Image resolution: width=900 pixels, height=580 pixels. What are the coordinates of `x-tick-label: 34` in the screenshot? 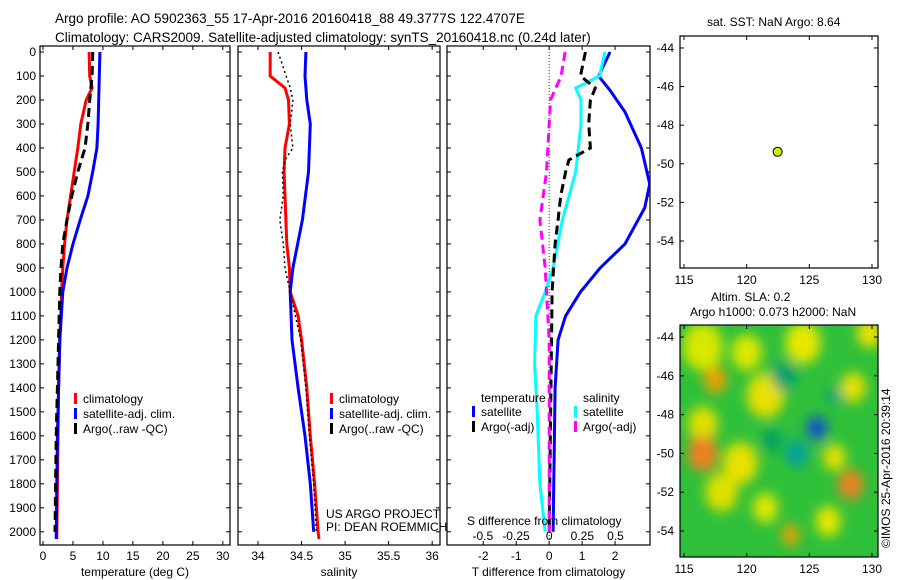 It's located at (258, 556).